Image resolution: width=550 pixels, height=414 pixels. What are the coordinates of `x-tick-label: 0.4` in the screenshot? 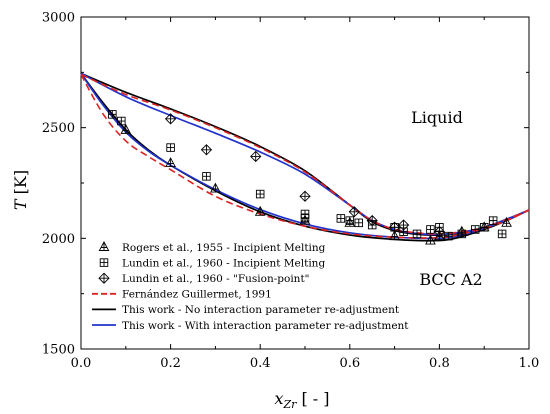 It's located at (260, 363).